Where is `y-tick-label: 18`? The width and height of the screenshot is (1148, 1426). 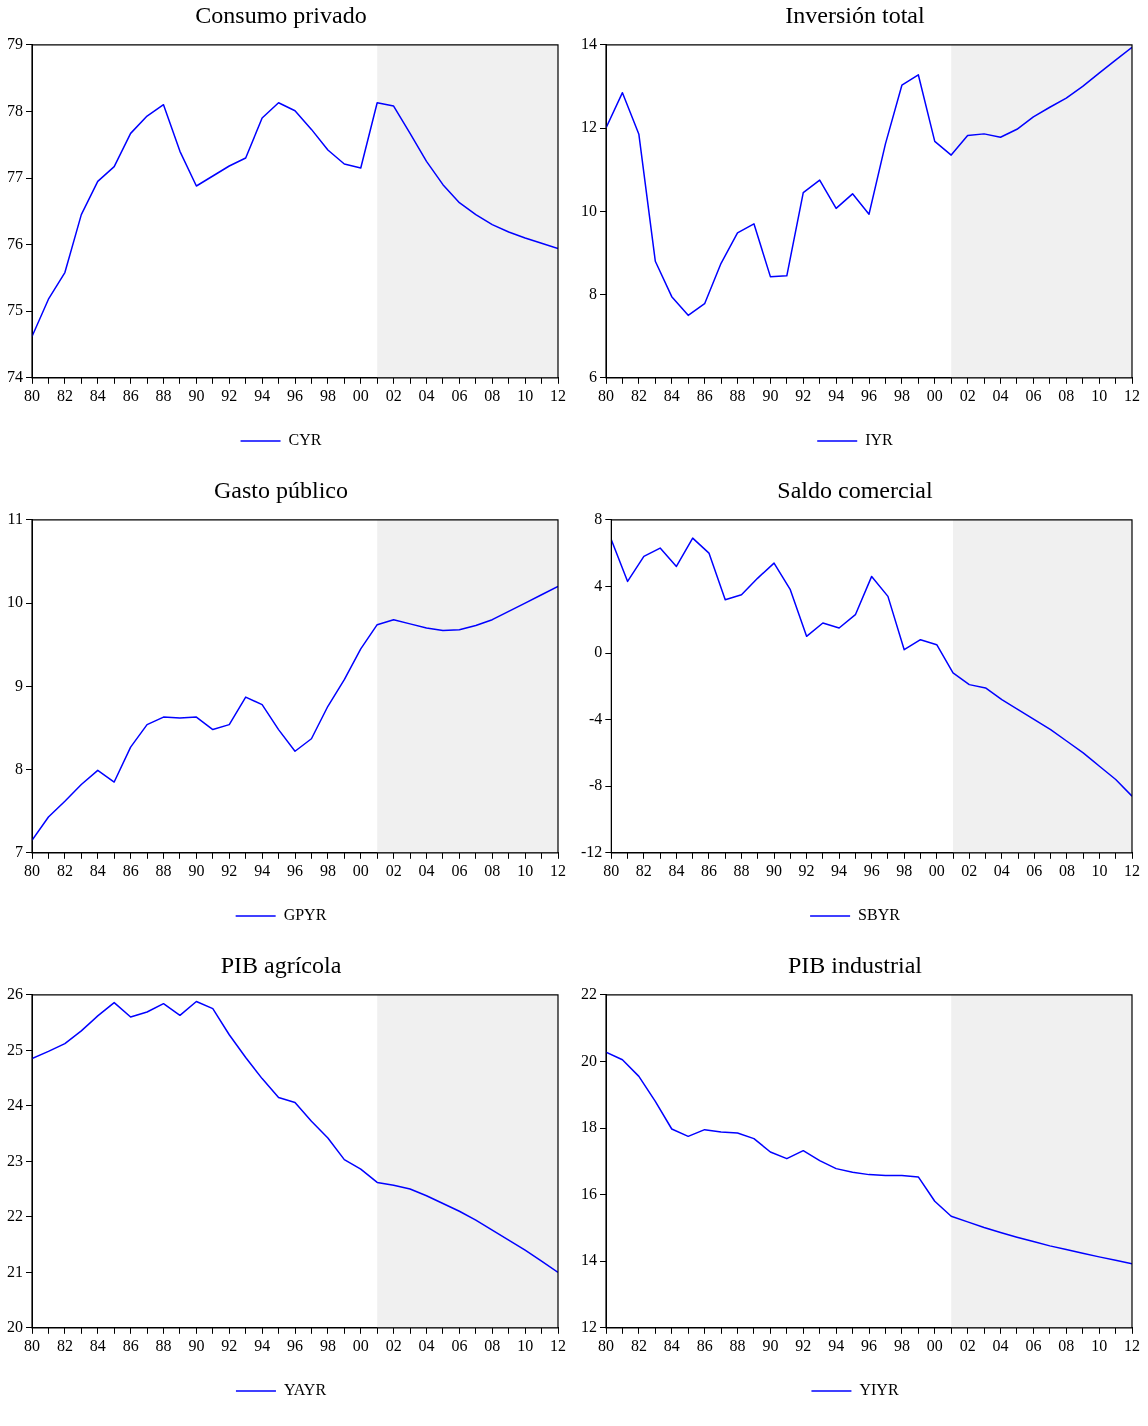 y-tick-label: 18 is located at coordinates (589, 1127).